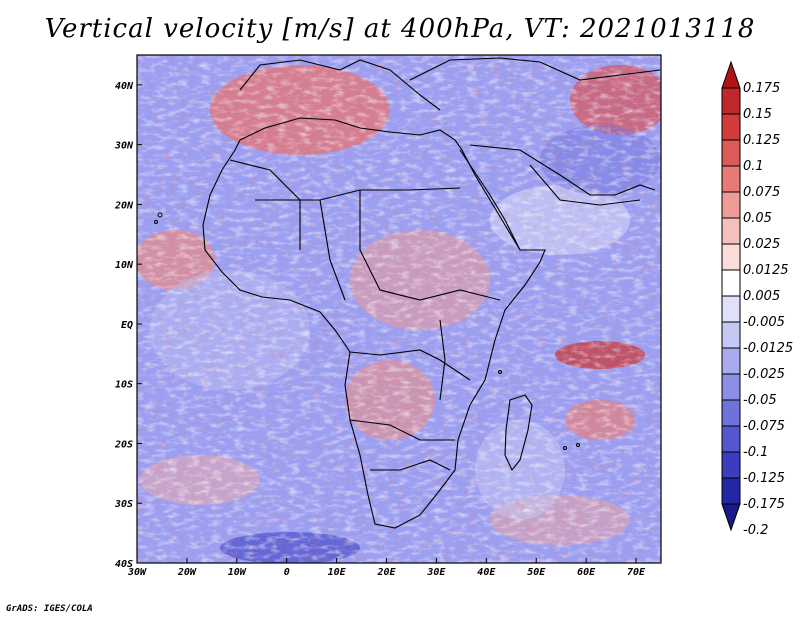  I want to click on colorbar-label: 0.05, so click(757, 218).